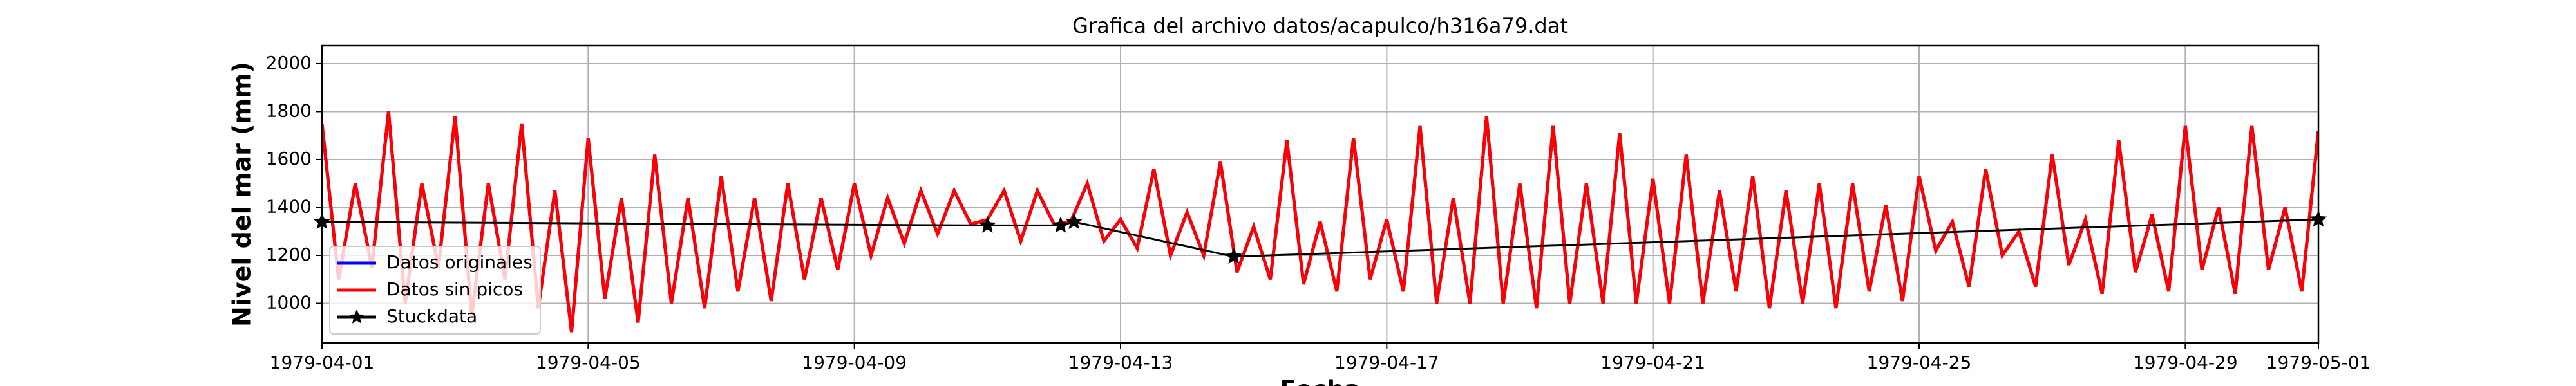 The image size is (2576, 386). What do you see at coordinates (2185, 362) in the screenshot?
I see `x-tick-label: 1979-04-29` at bounding box center [2185, 362].